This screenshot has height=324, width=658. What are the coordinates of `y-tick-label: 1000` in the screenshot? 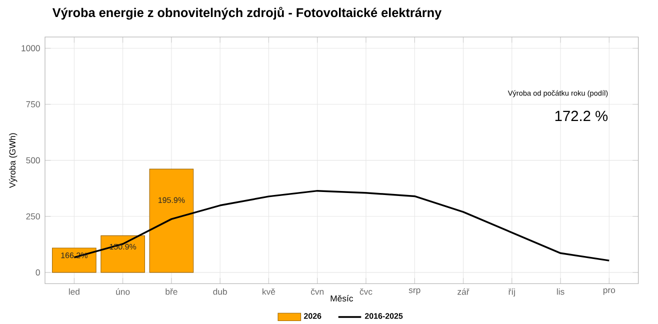 It's located at (31, 48).